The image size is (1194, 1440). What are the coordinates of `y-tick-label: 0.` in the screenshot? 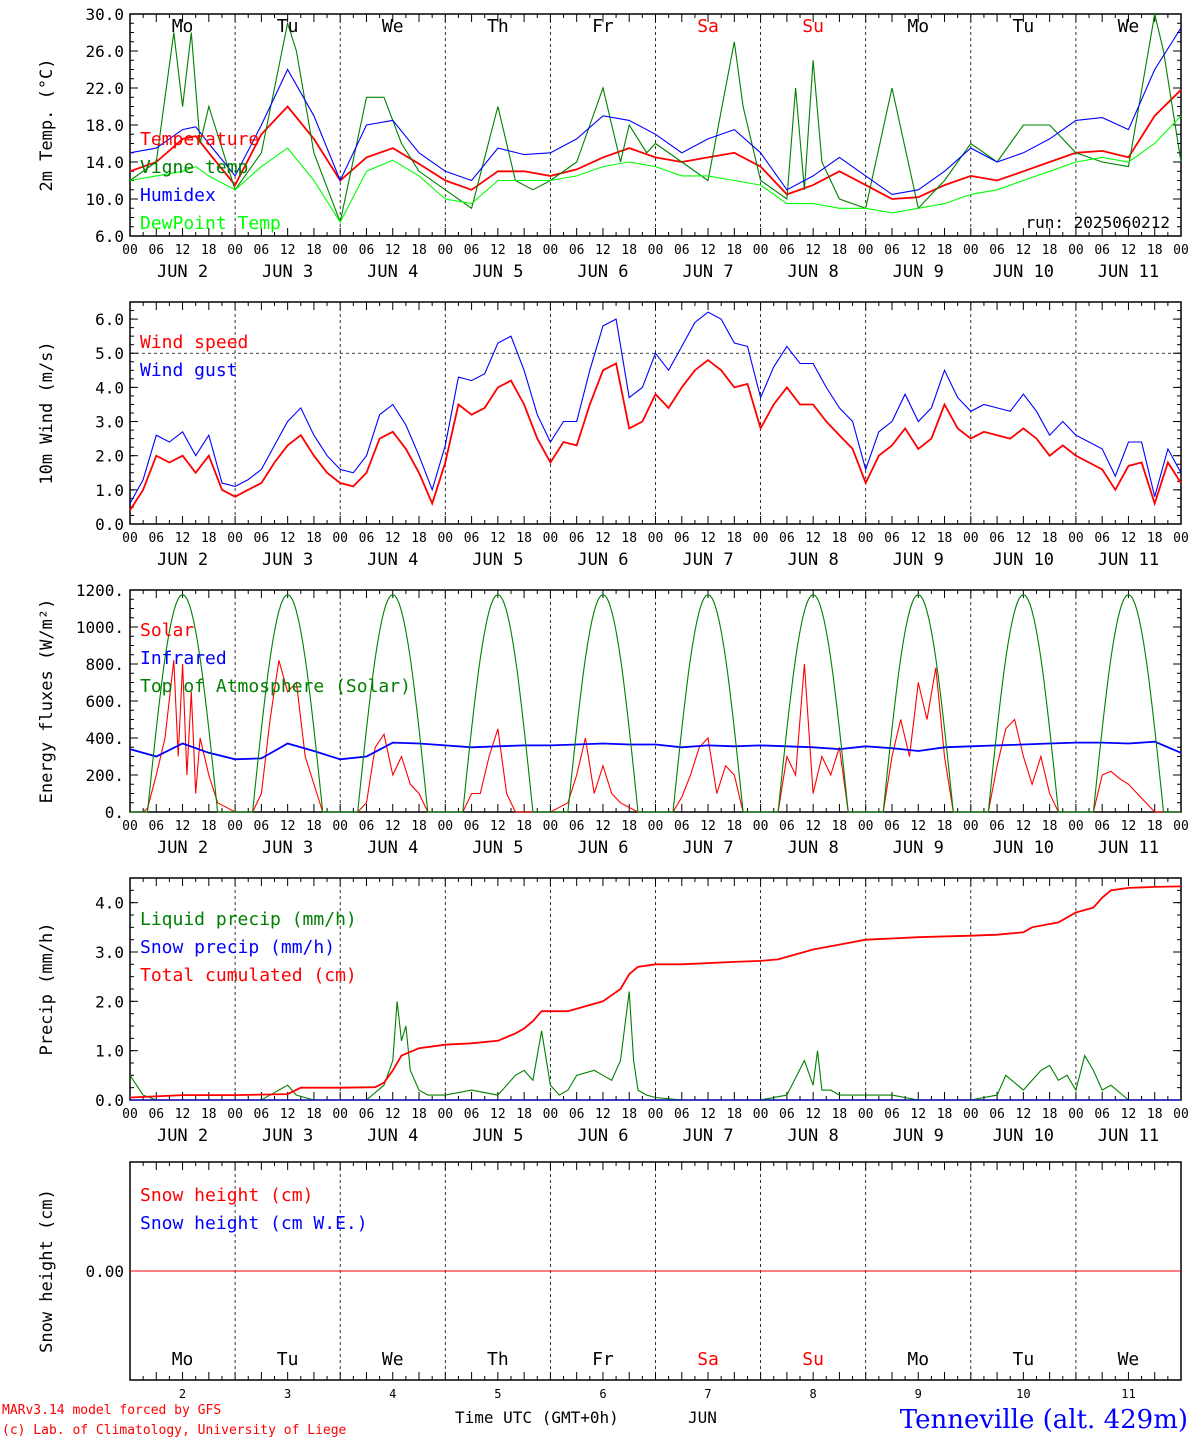 It's located at (114, 812).